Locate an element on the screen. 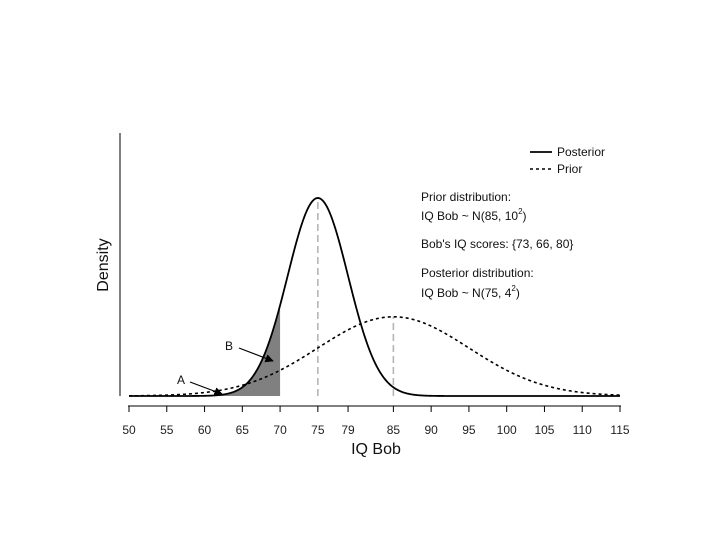 The image size is (720, 540). legend-prior-label: Prior is located at coordinates (569, 169).